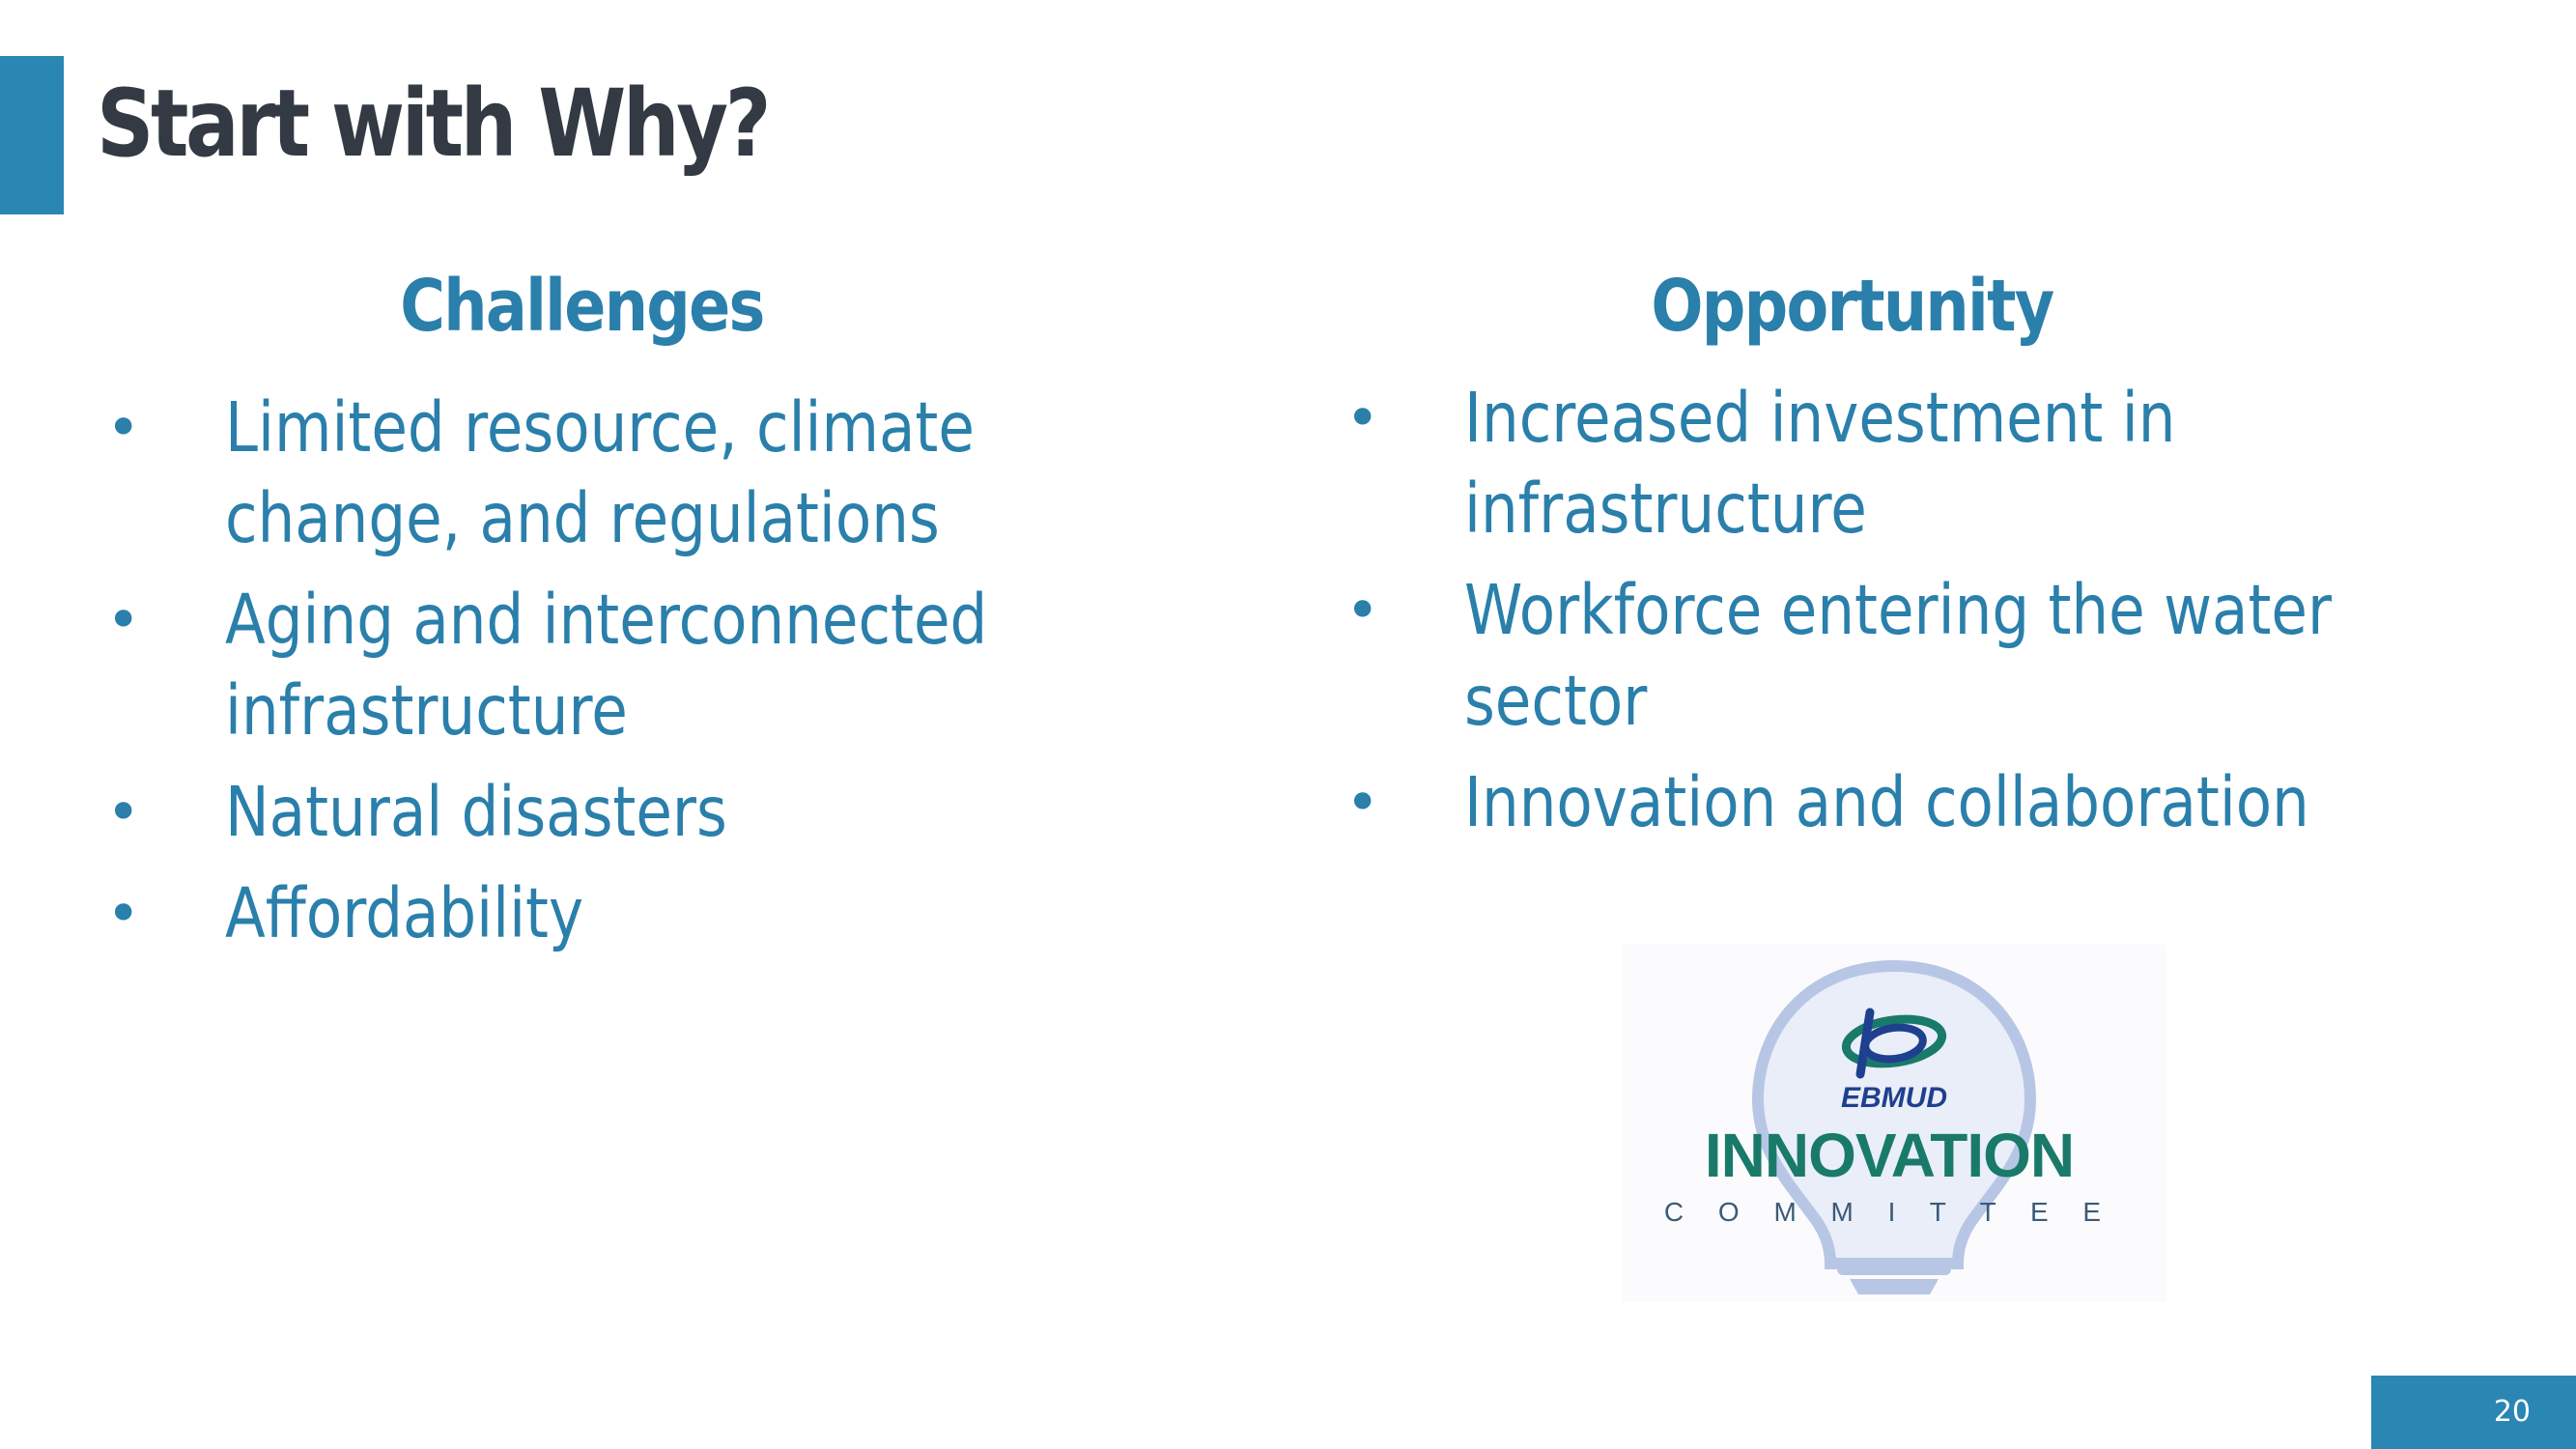 Image resolution: width=2576 pixels, height=1449 pixels. I want to click on page-number: 20, so click(2512, 1412).